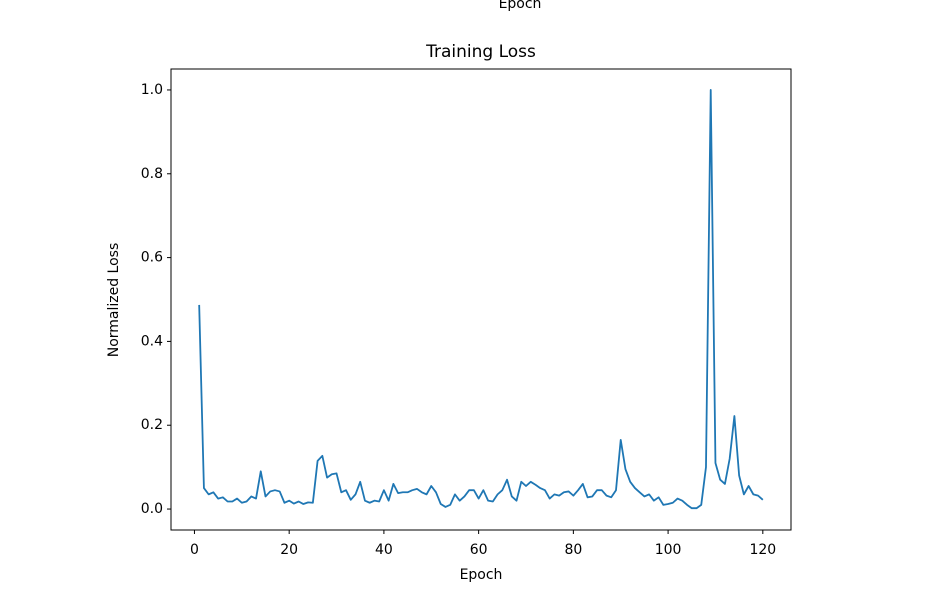 Image resolution: width=945 pixels, height=606 pixels. I want to click on x-tick-label: 80, so click(573, 550).